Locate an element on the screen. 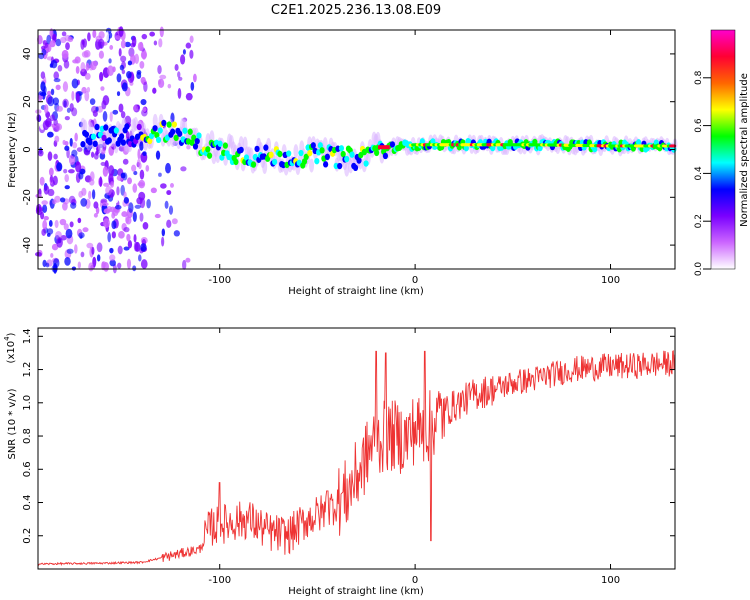 The image size is (750, 600). svg-text: (x104) is located at coordinates (10, 347).